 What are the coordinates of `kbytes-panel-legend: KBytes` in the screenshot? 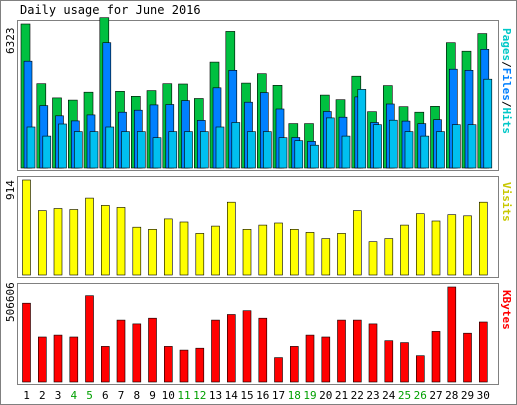 It's located at (506, 310).